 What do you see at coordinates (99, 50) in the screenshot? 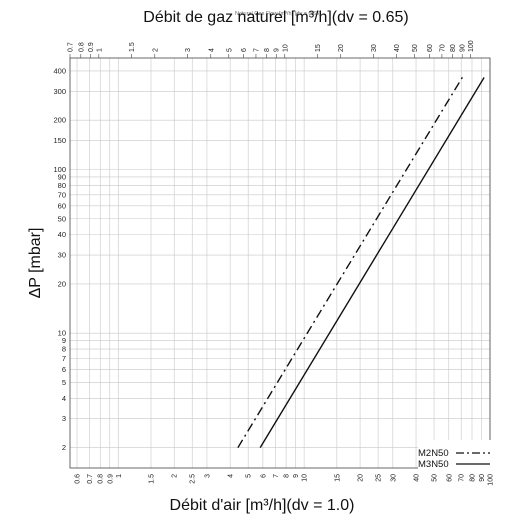
I see `top-tick-label: 1` at bounding box center [99, 50].